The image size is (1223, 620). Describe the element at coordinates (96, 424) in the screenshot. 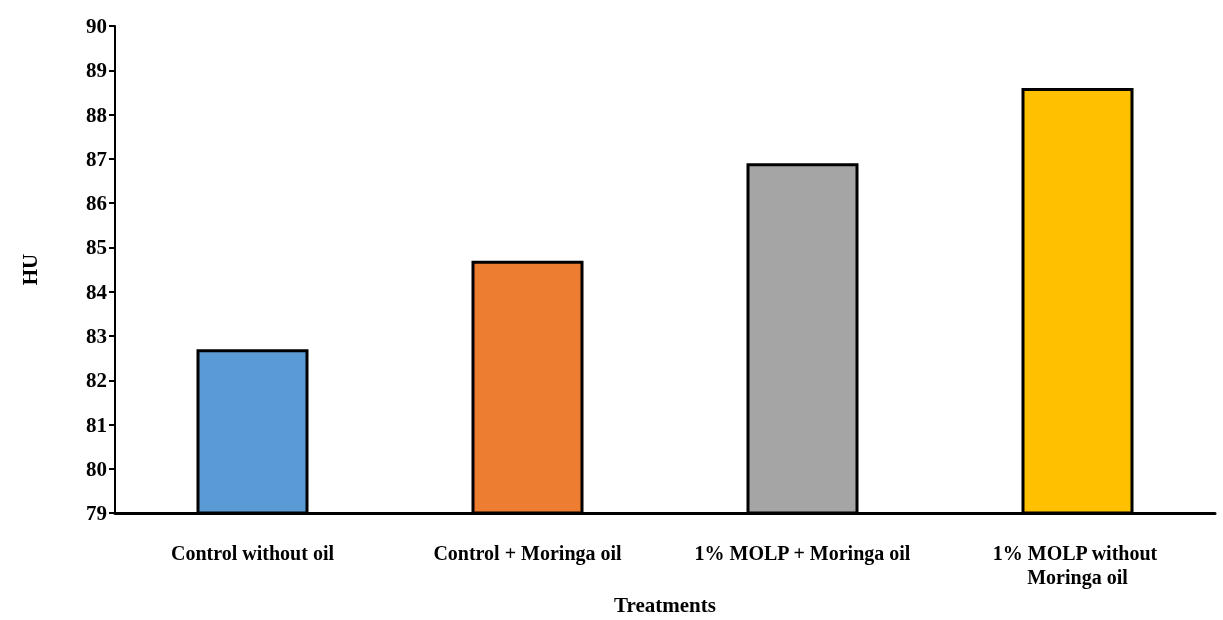

I see `y-tick-label: 81` at that location.